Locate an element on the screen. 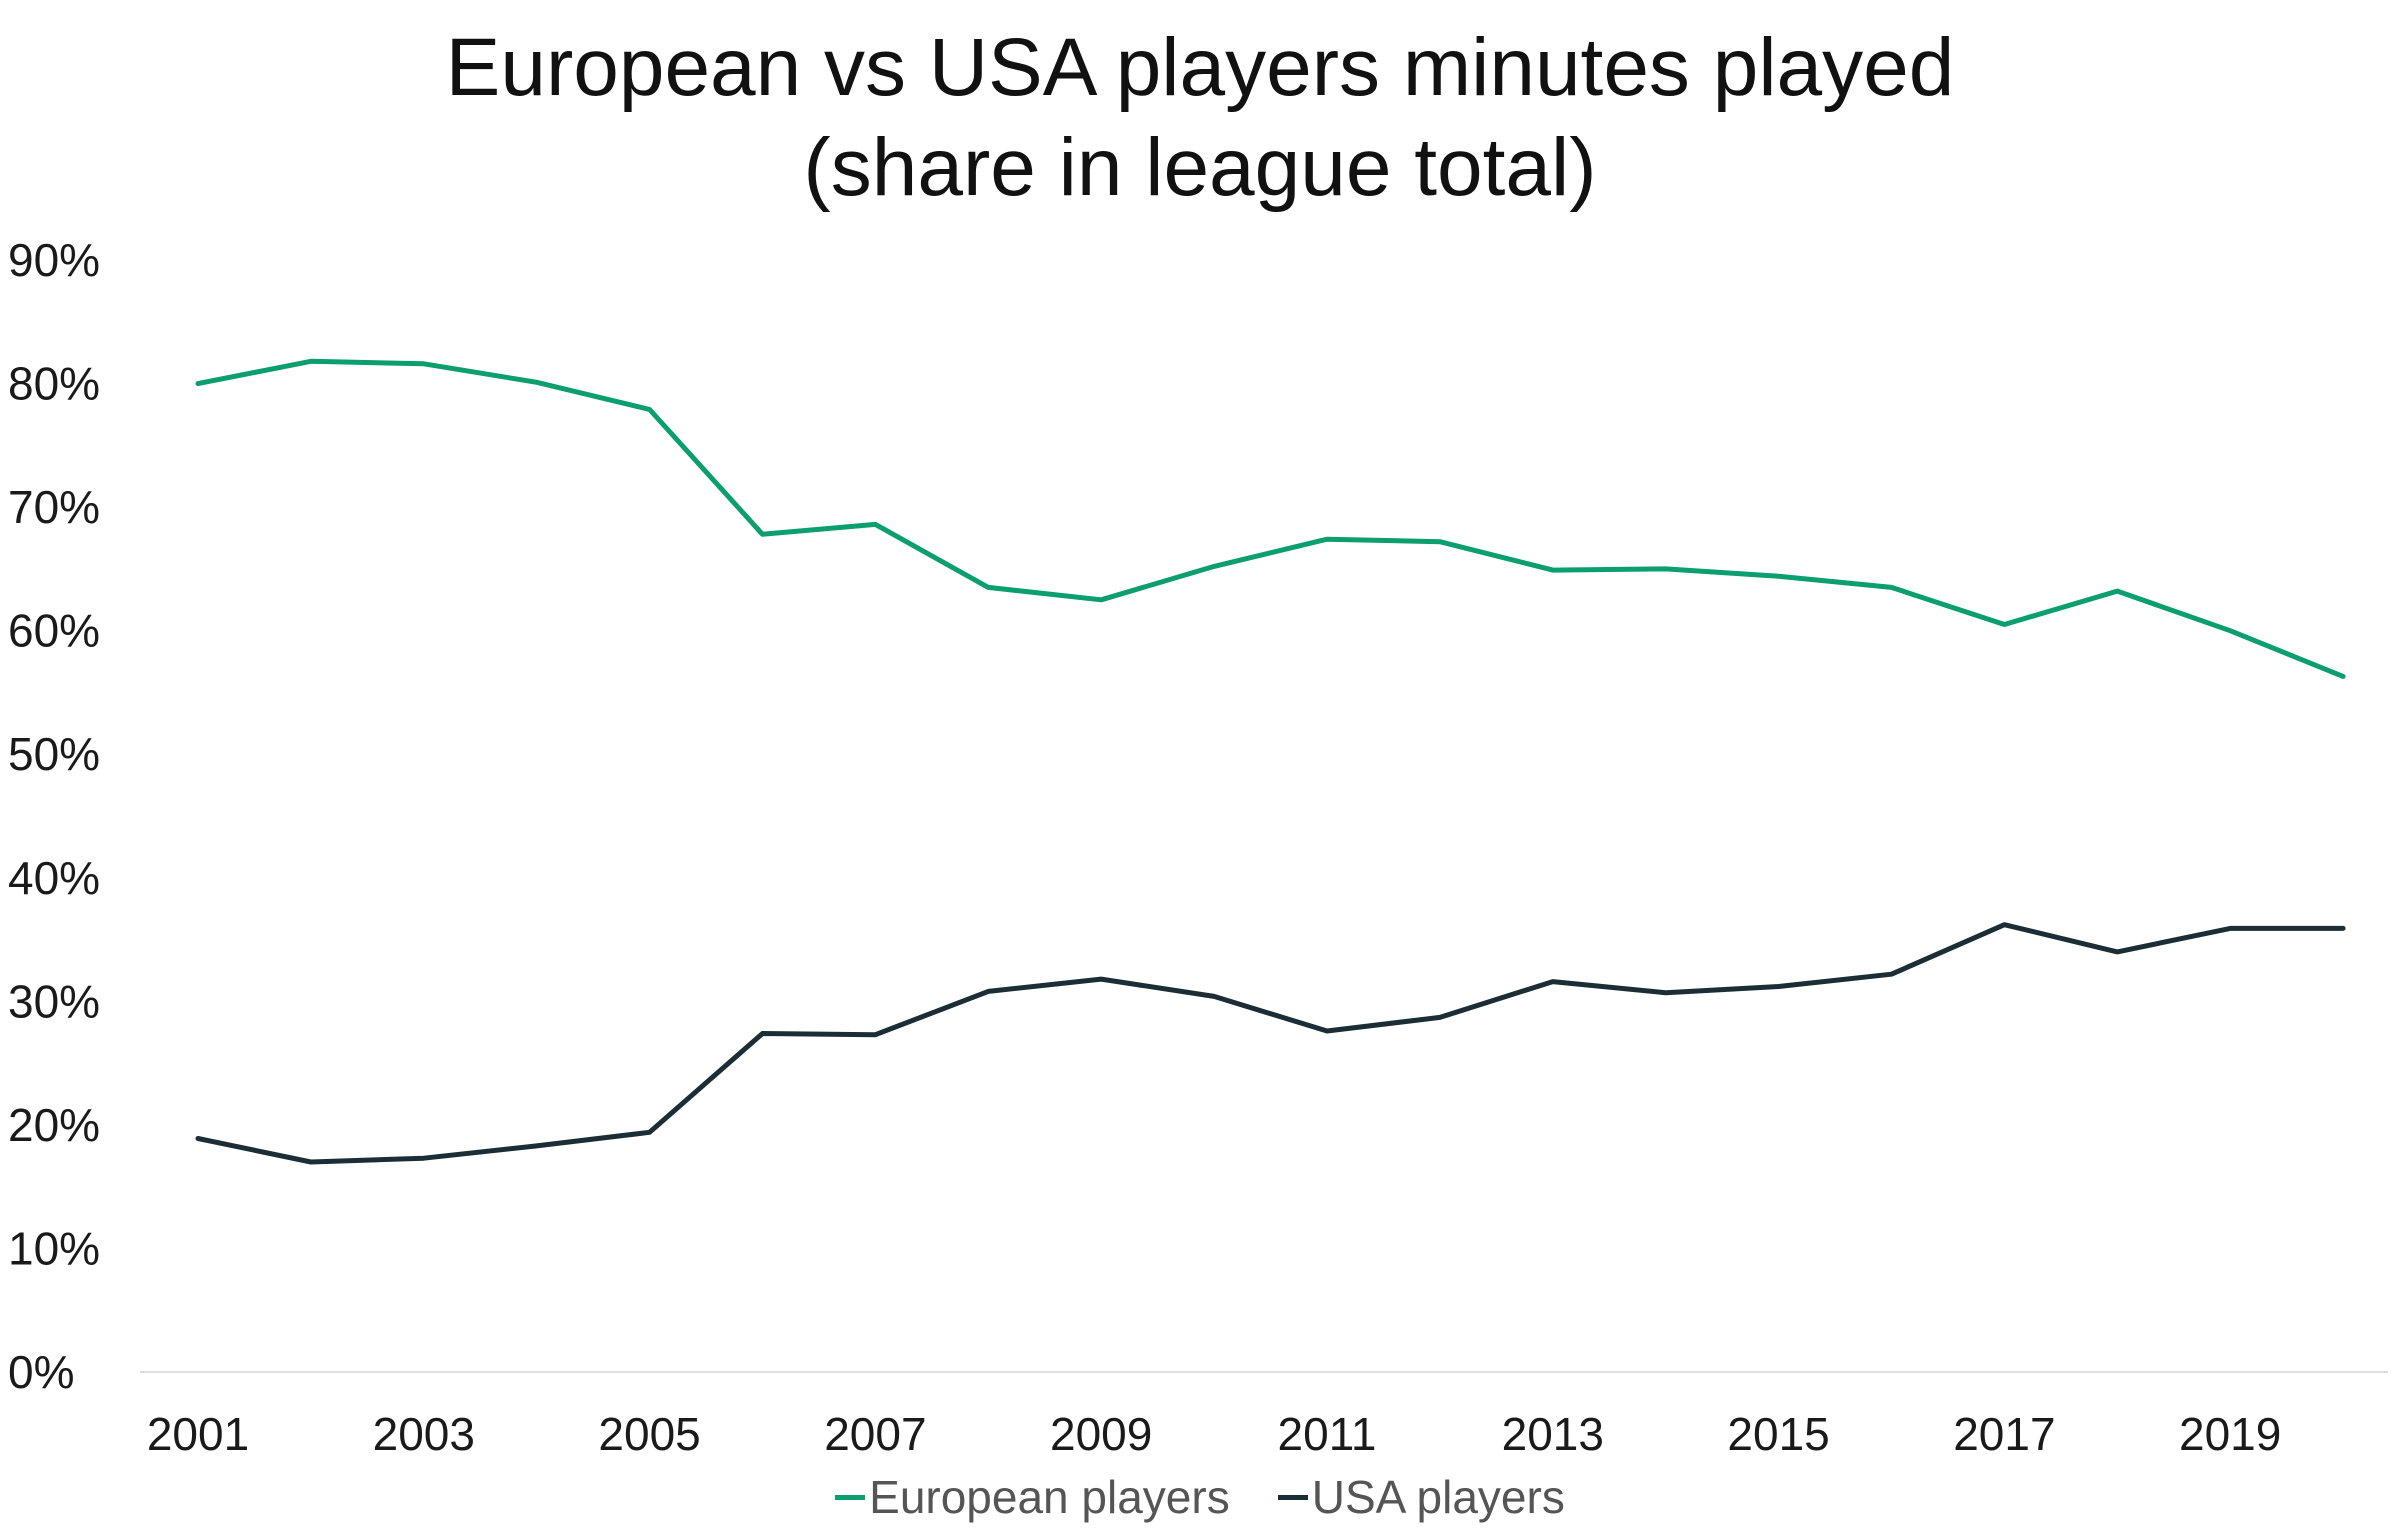 The width and height of the screenshot is (2400, 1537). x-tick-label: 2003 is located at coordinates (424, 1434).